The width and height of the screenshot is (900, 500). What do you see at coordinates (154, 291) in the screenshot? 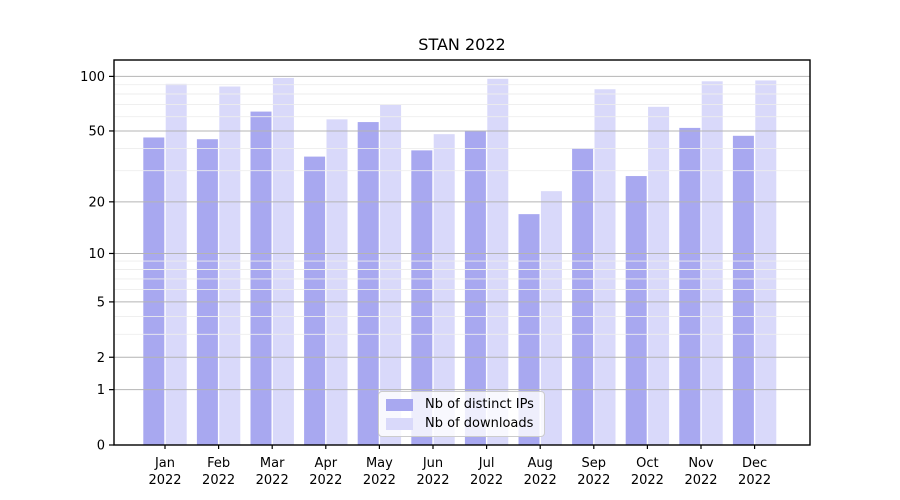
I see `bar-distinct-ips-jan` at bounding box center [154, 291].